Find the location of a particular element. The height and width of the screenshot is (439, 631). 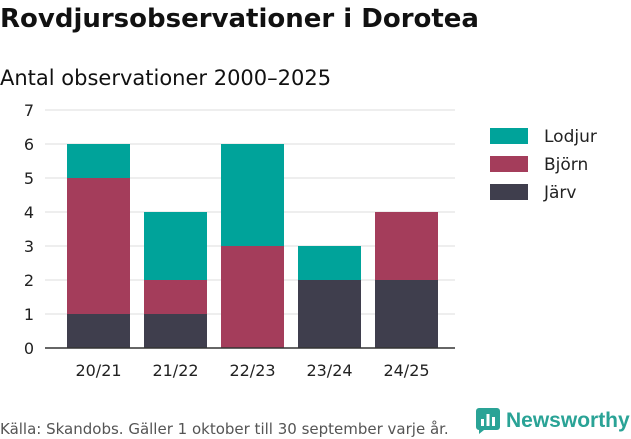

legend-swatch-bjrn is located at coordinates (509, 164).